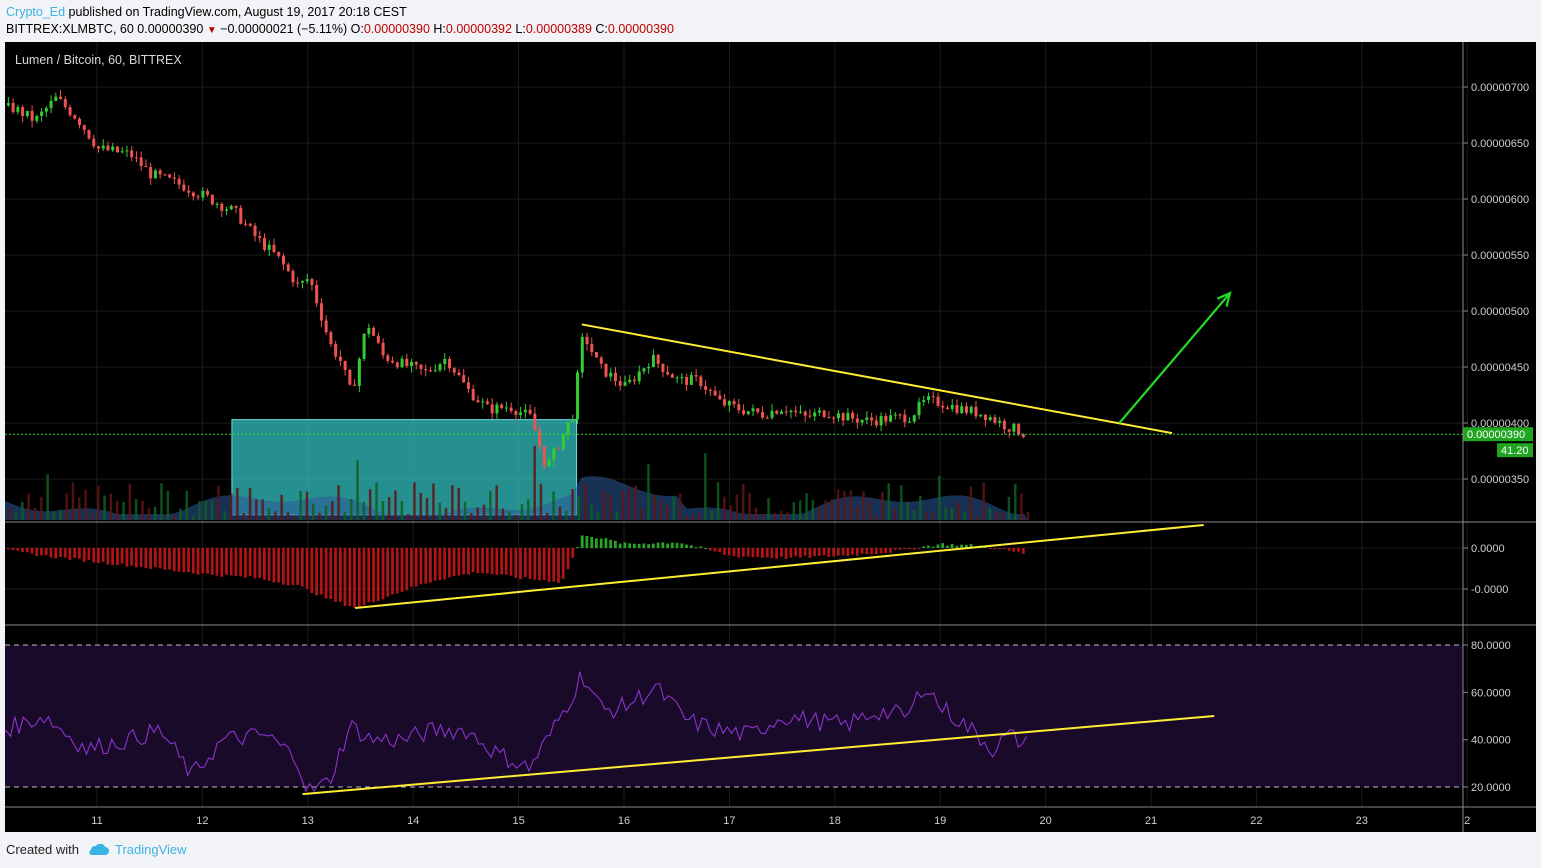 This screenshot has height=868, width=1541. Describe the element at coordinates (1498, 434) in the screenshot. I see `price-tag-bg` at that location.